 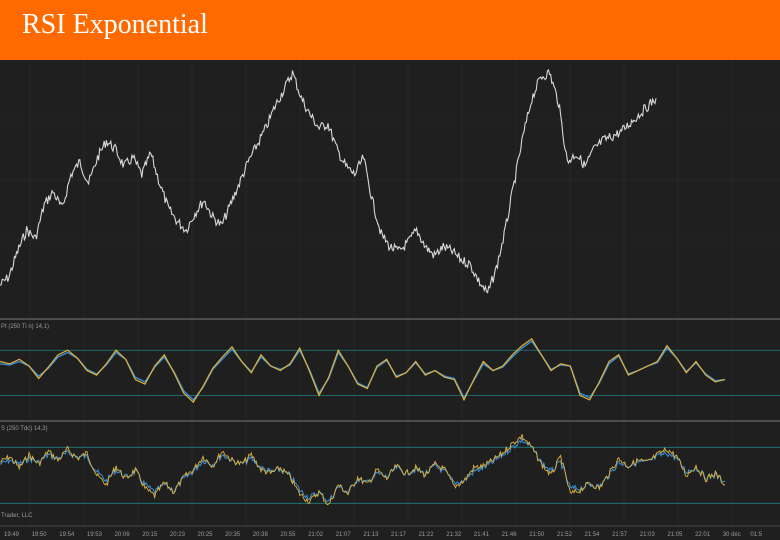 What do you see at coordinates (390, 30) in the screenshot?
I see `title-banner: RSI Exponential` at bounding box center [390, 30].